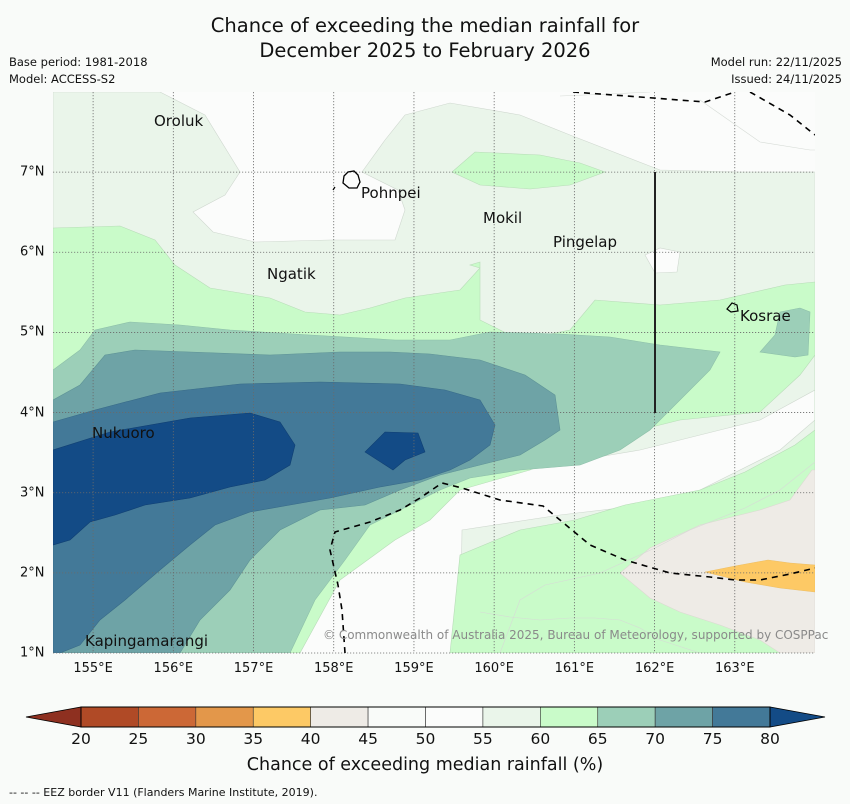 This screenshot has width=850, height=804. Describe the element at coordinates (195, 739) in the screenshot. I see `colorbar-tick-label: 30` at that location.